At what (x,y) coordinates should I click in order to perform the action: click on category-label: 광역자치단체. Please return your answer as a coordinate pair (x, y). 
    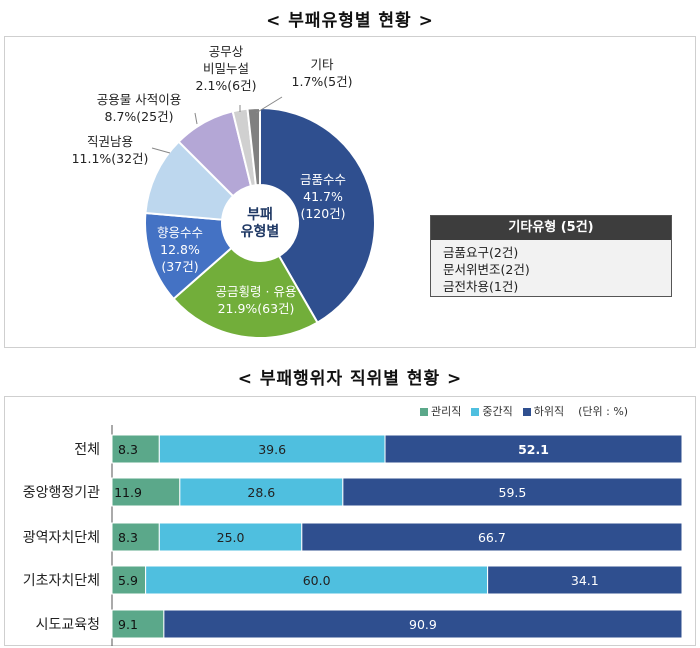
    Looking at the image, I should click on (61, 538).